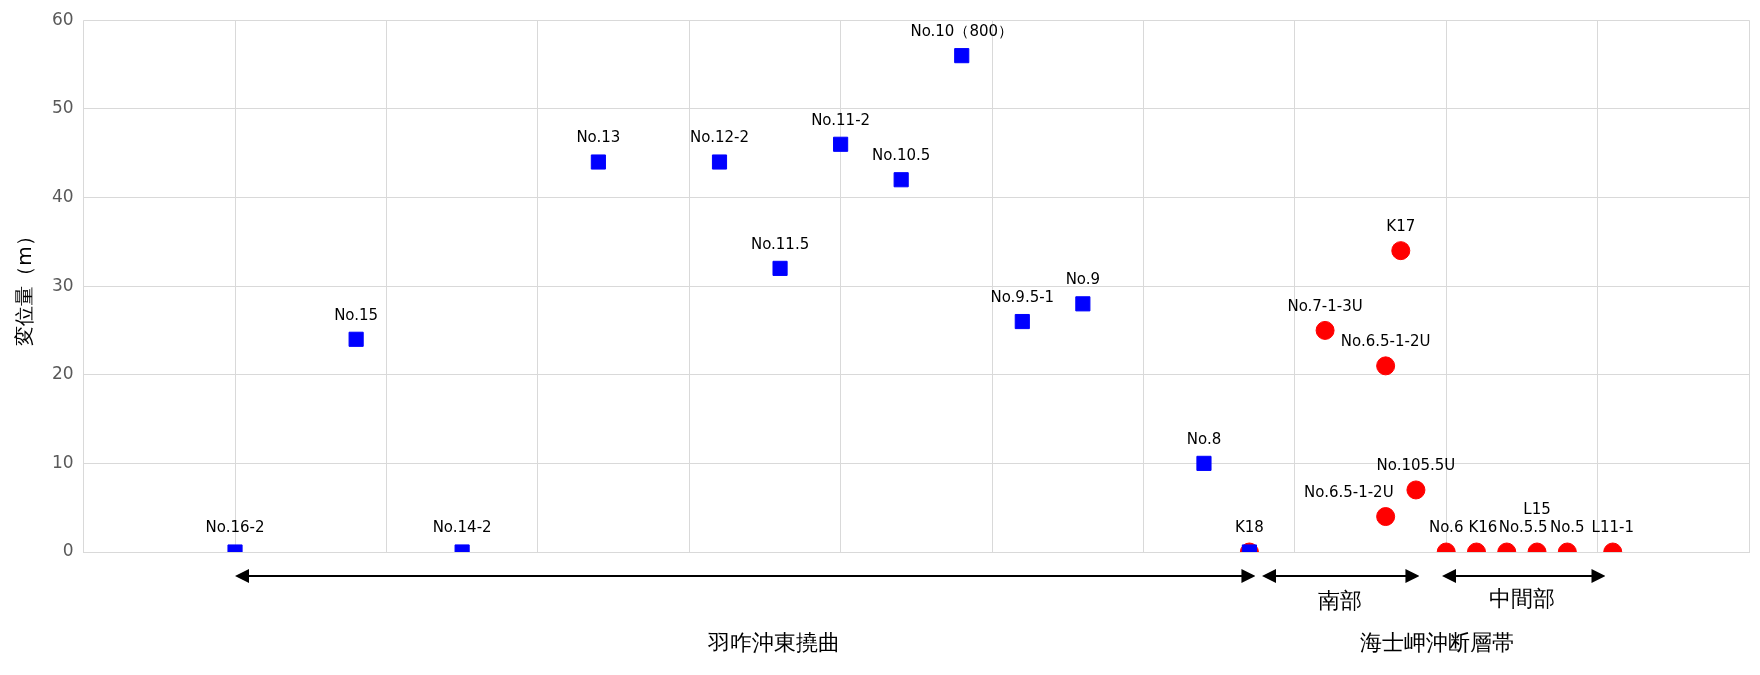 This screenshot has height=675, width=1760. What do you see at coordinates (1022, 296) in the screenshot?
I see `data-label: No.9.5-1` at bounding box center [1022, 296].